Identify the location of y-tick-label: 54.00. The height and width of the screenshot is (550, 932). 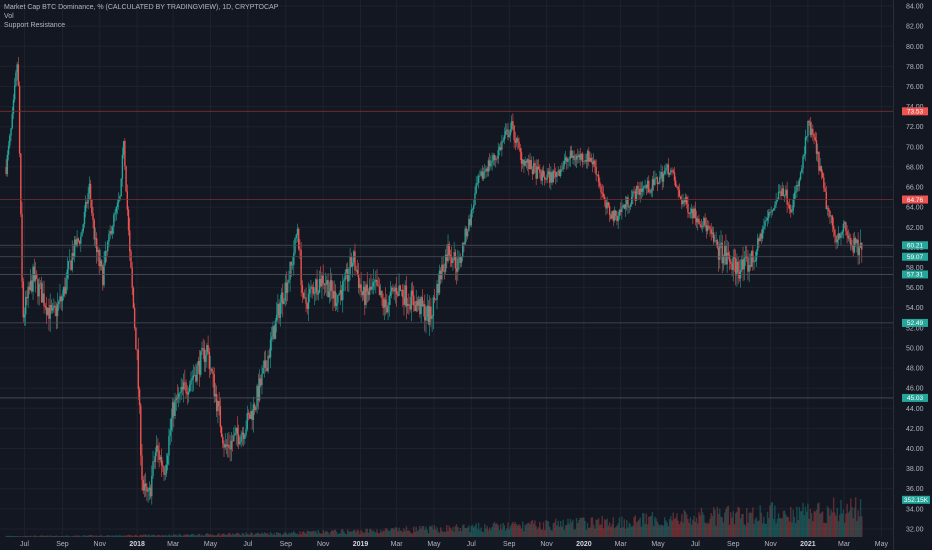
(915, 308).